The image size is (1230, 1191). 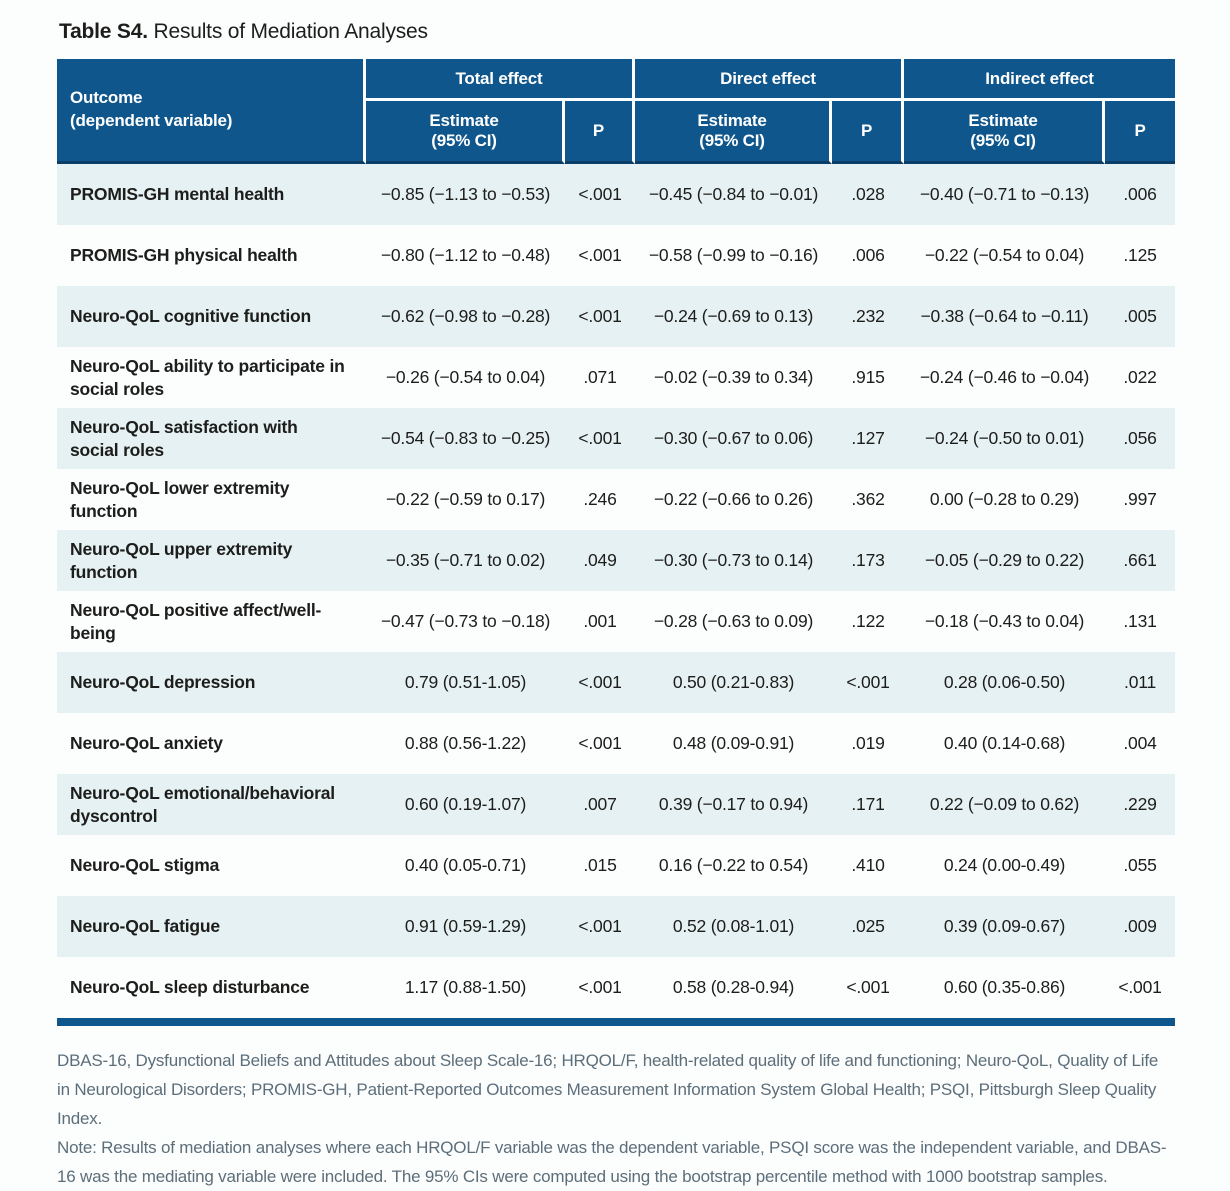 What do you see at coordinates (211, 560) in the screenshot?
I see `outcome-cell: Neuro-QoL upper extremity function` at bounding box center [211, 560].